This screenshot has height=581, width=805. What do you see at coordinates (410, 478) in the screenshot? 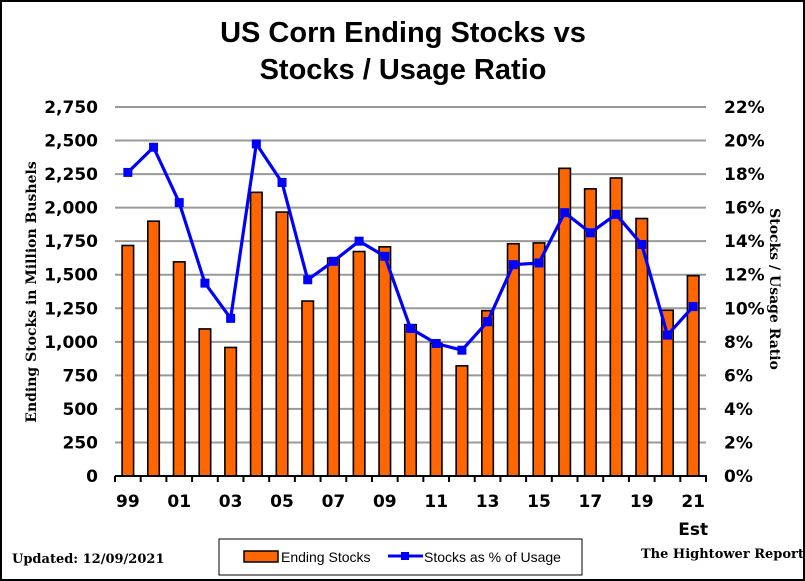
I see `axes` at bounding box center [410, 478].